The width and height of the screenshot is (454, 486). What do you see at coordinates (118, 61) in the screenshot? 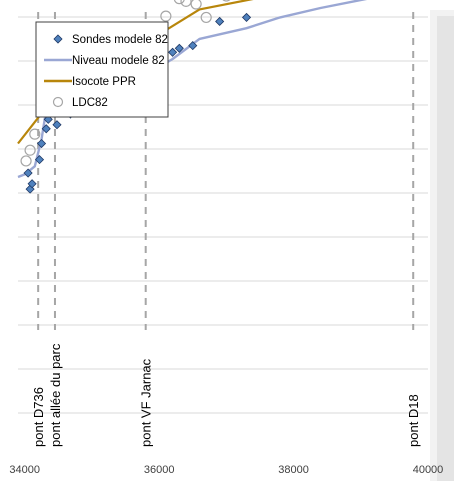
I see `legend-label-niveau-modele-82: Niveau modele 82` at bounding box center [118, 61].